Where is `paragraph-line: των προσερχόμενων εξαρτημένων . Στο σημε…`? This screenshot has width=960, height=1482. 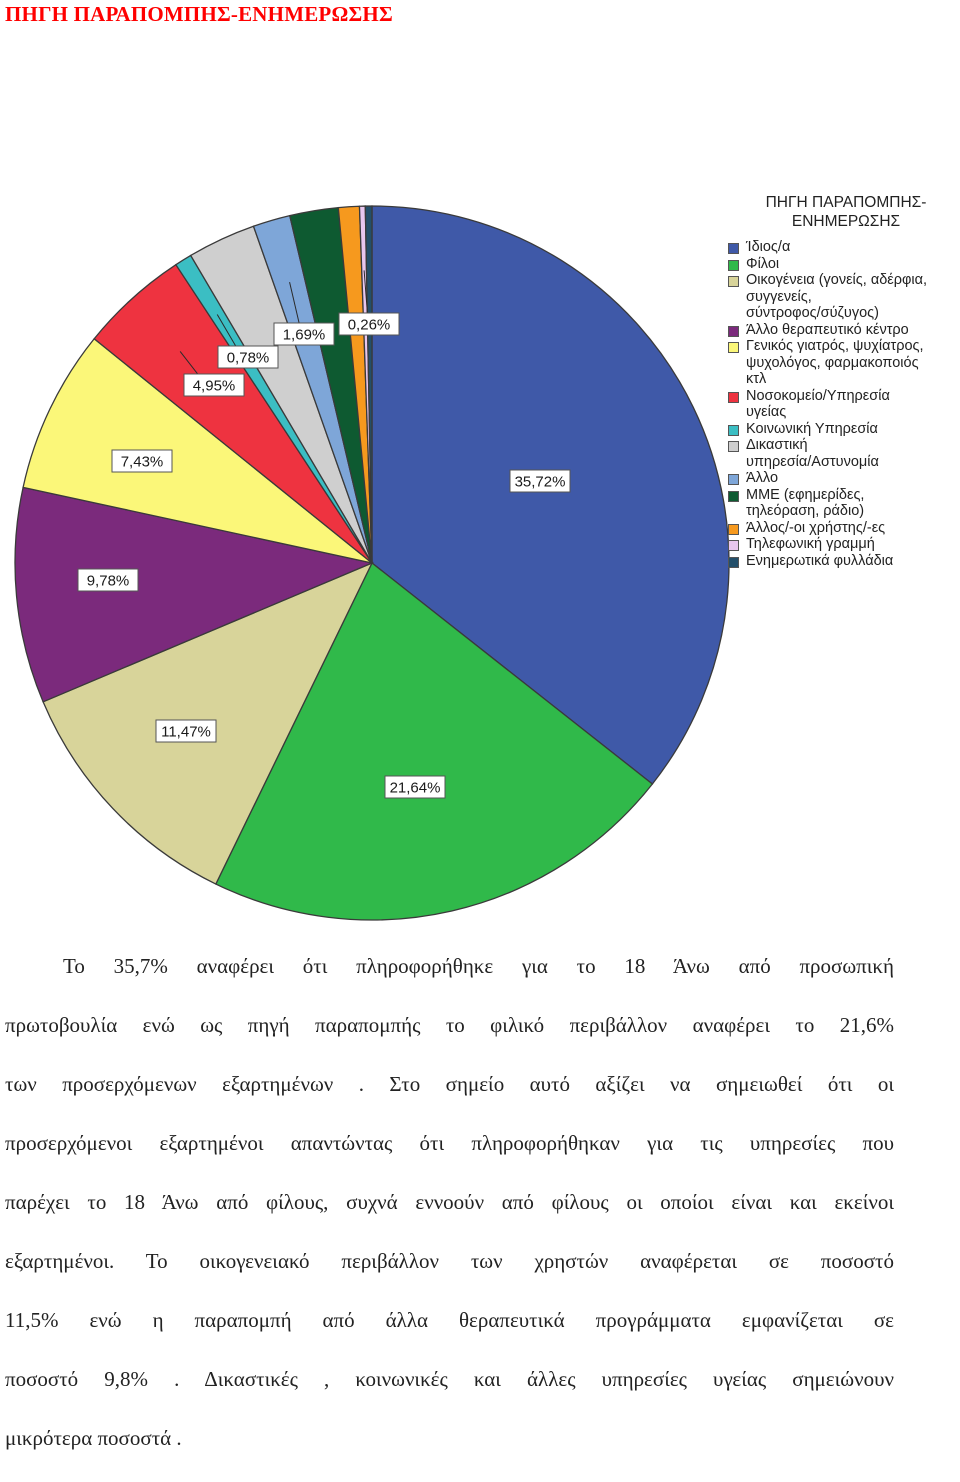 paragraph-line: των προσερχόμενων εξαρτημένων . Στο σημε… is located at coordinates (449, 1084).